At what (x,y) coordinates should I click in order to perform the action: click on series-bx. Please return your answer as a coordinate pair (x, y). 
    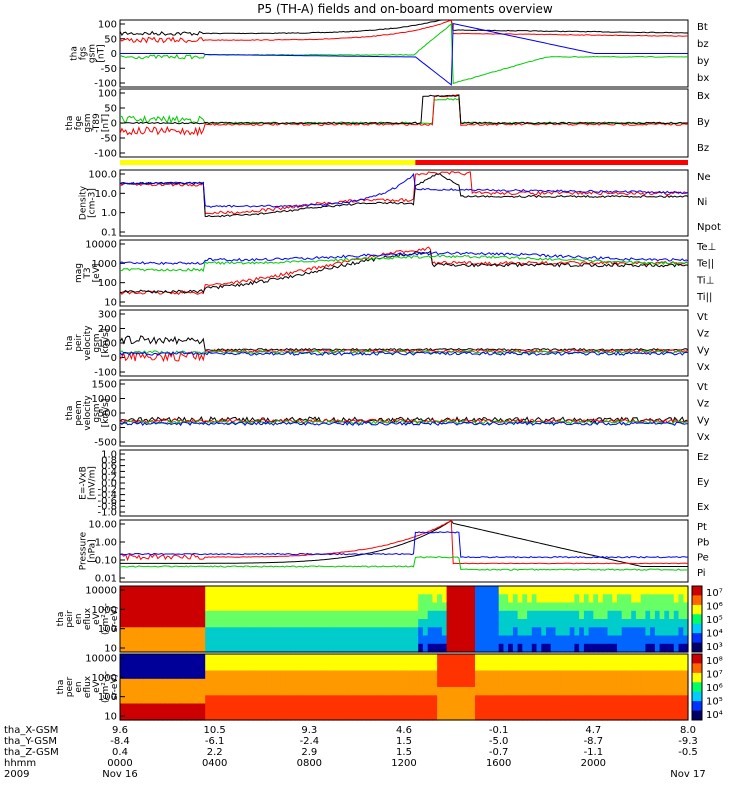
    Looking at the image, I should click on (404, 54).